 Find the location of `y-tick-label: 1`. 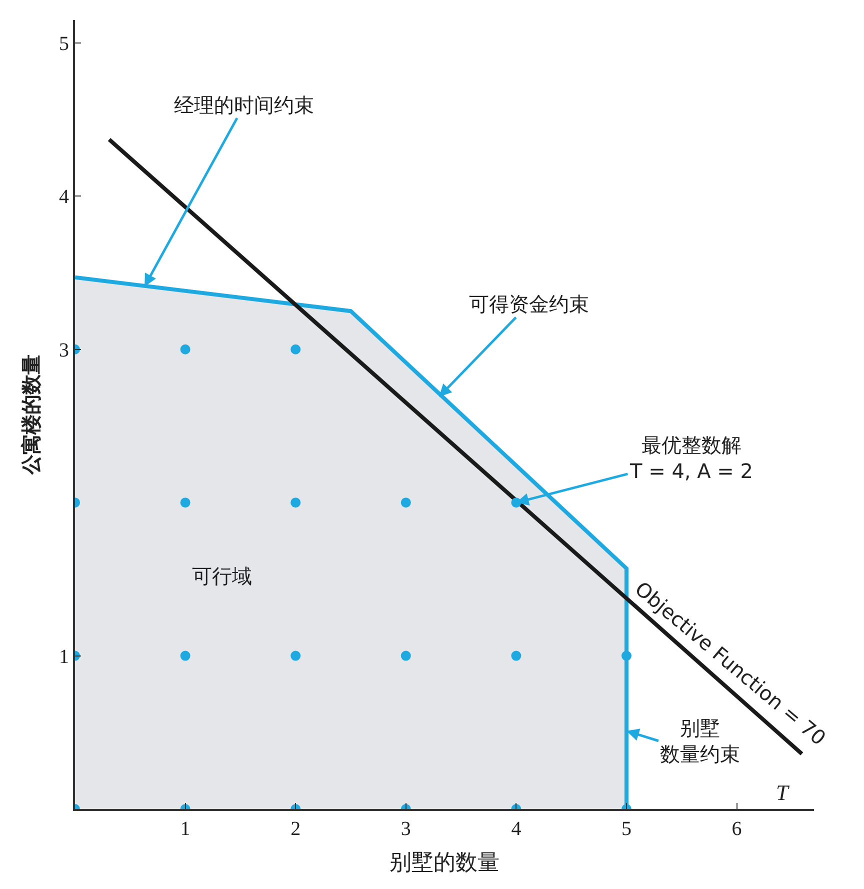

y-tick-label: 1 is located at coordinates (64, 657).